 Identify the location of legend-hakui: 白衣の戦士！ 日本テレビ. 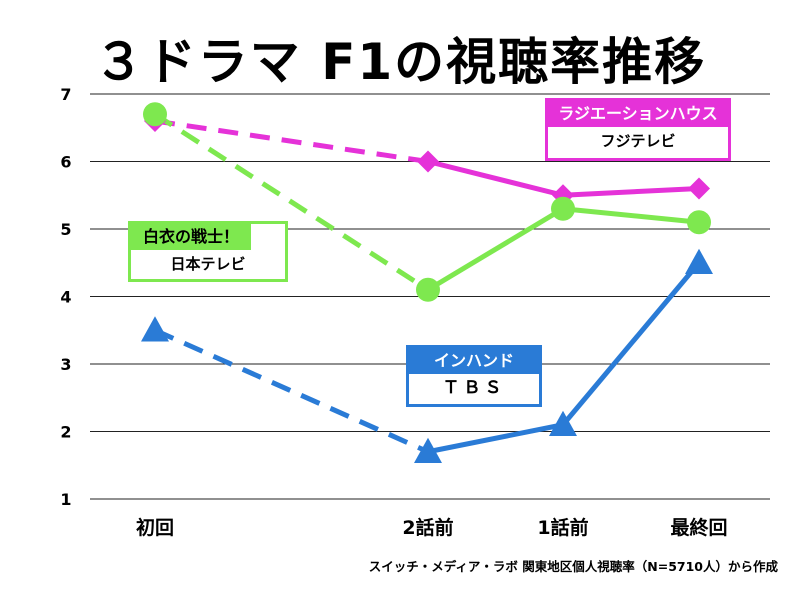
(208, 251).